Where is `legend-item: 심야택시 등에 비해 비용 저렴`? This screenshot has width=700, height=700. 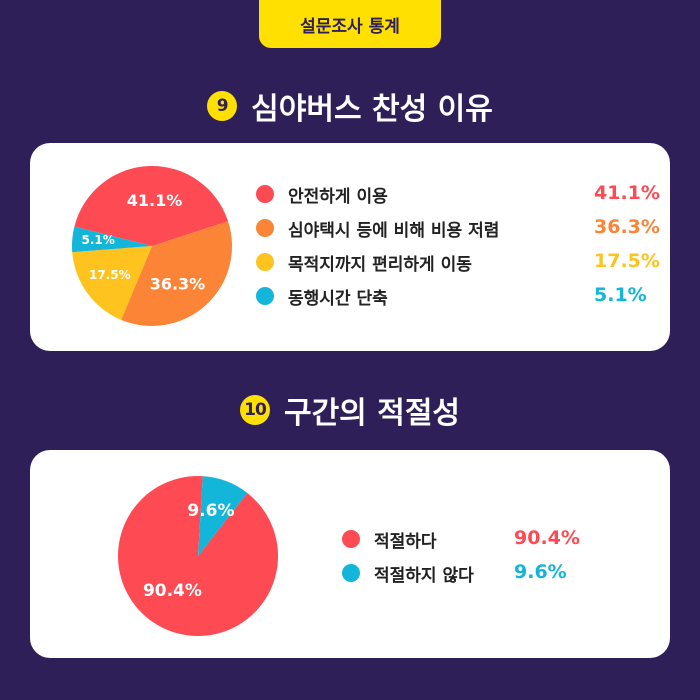 legend-item: 심야택시 등에 비해 비용 저렴 is located at coordinates (377, 228).